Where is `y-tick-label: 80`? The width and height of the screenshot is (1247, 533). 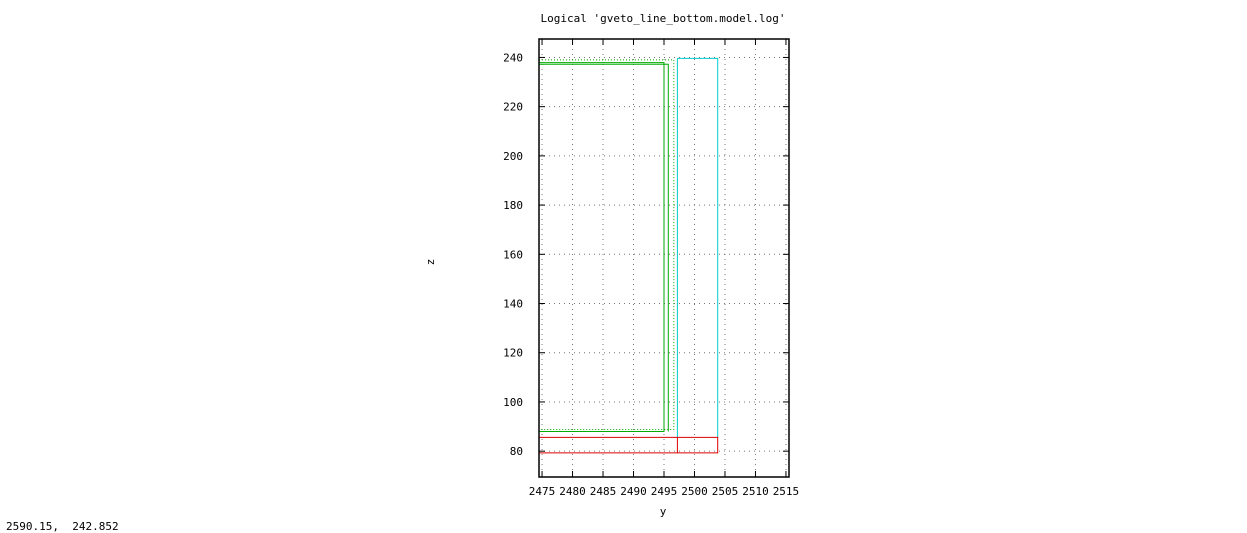 y-tick-label: 80 is located at coordinates (516, 451).